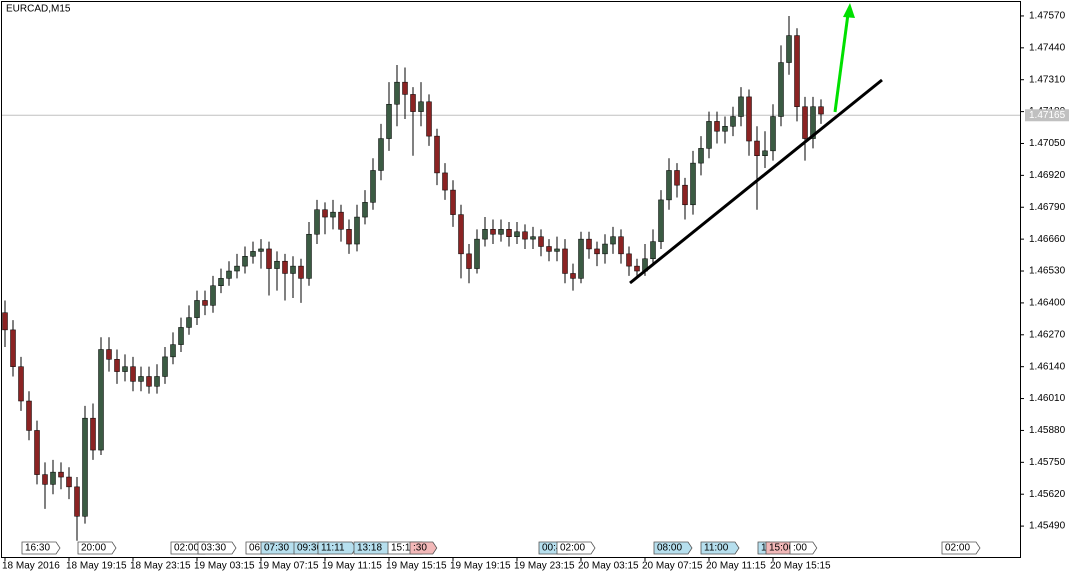  I want to click on y-tick-label: 1.46400, so click(1047, 303).